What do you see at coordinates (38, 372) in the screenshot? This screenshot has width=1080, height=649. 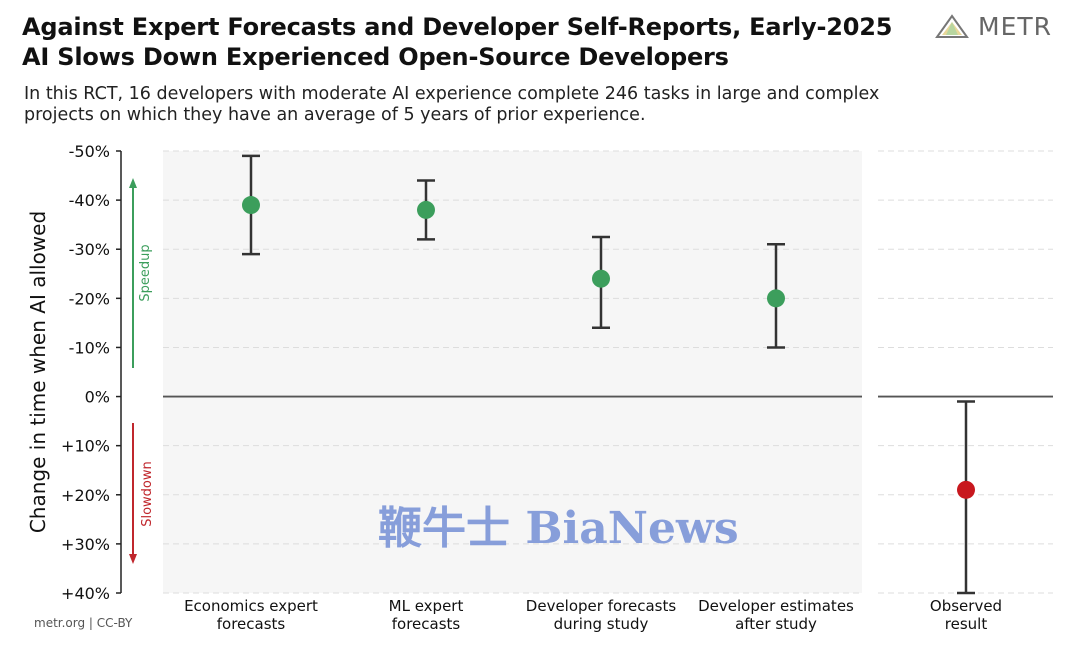 I see `y-axis-label: Change in time when AI allowed` at bounding box center [38, 372].